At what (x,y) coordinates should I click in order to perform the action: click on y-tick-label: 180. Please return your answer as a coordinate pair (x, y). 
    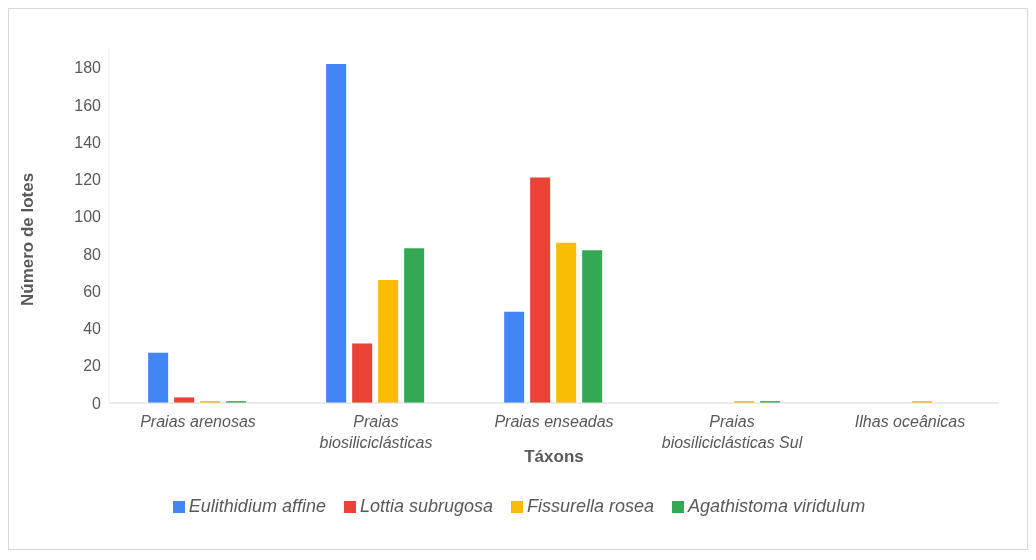
    Looking at the image, I should click on (88, 68).